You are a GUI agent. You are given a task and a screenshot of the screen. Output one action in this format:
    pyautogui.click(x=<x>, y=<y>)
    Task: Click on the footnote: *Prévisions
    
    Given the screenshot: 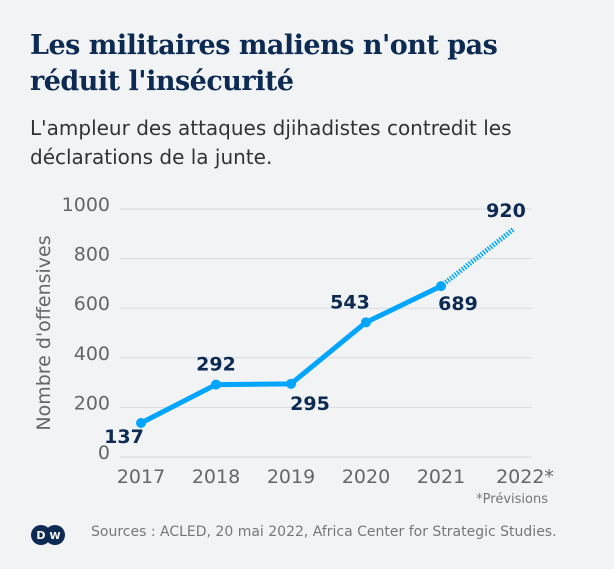 What is the action you would take?
    pyautogui.click(x=512, y=499)
    